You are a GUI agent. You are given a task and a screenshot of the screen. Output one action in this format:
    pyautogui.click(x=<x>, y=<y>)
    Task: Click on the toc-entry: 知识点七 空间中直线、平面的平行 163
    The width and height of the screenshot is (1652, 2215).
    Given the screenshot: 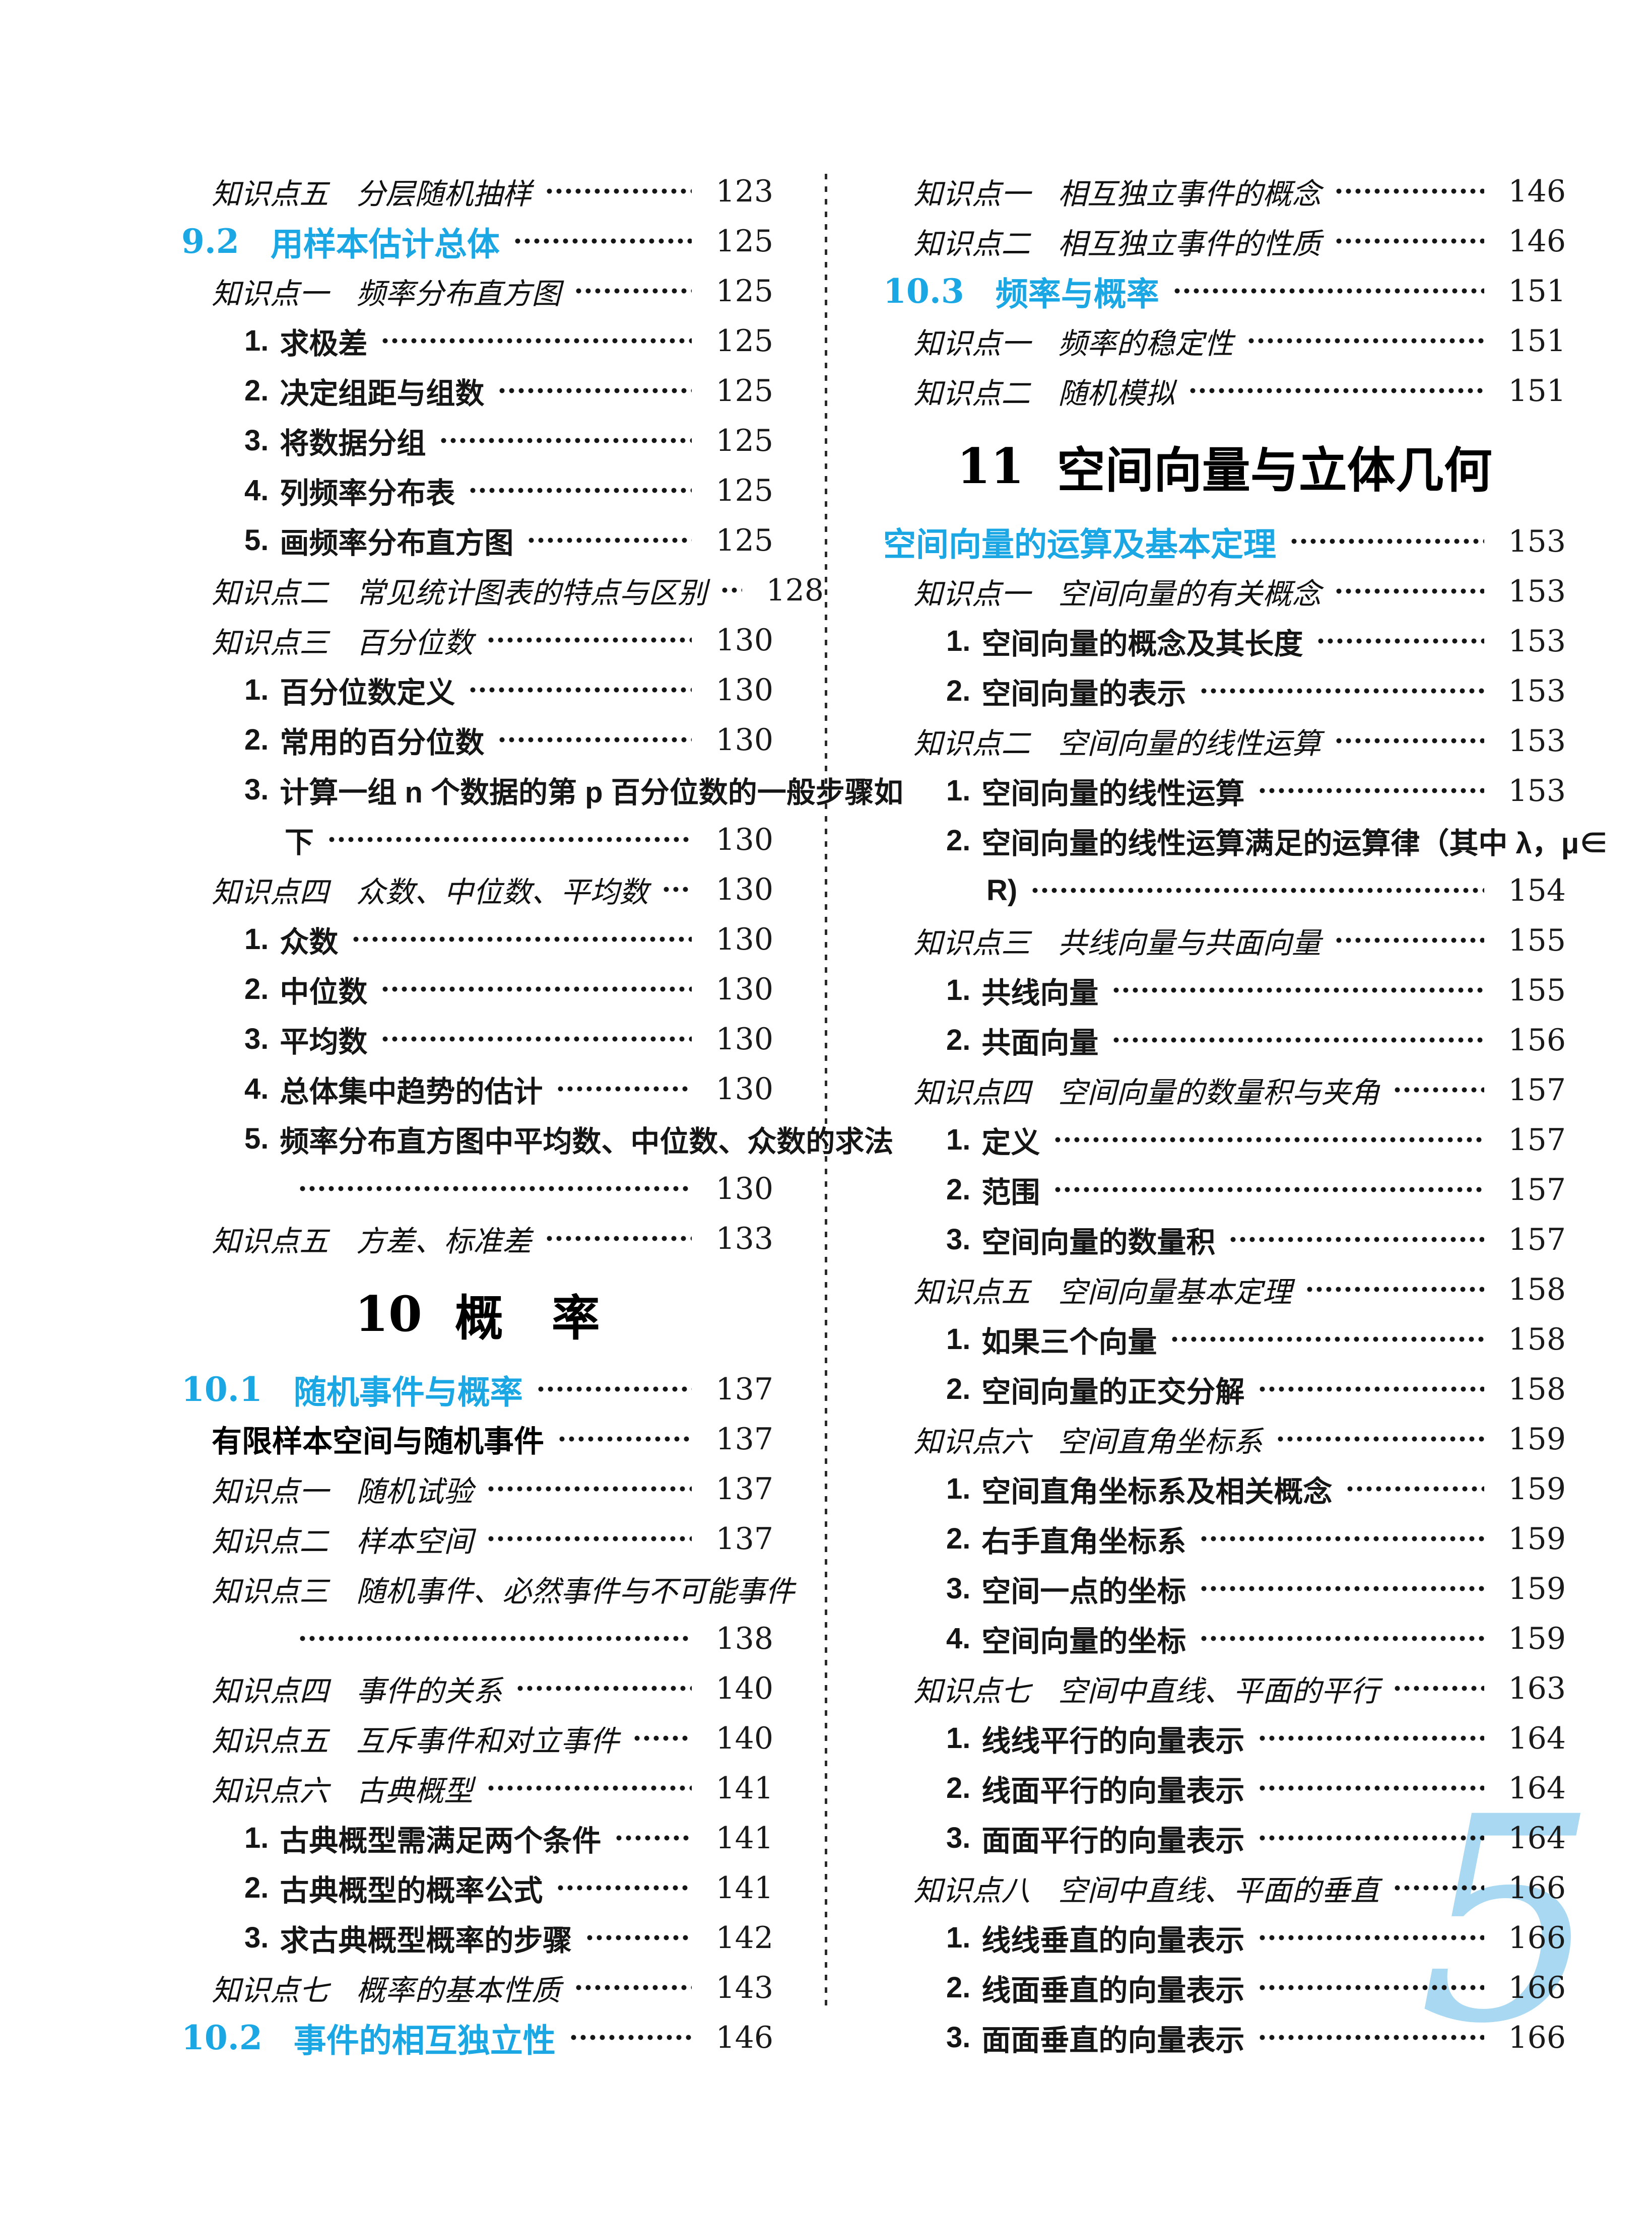 What is the action you would take?
    pyautogui.click(x=1225, y=1688)
    